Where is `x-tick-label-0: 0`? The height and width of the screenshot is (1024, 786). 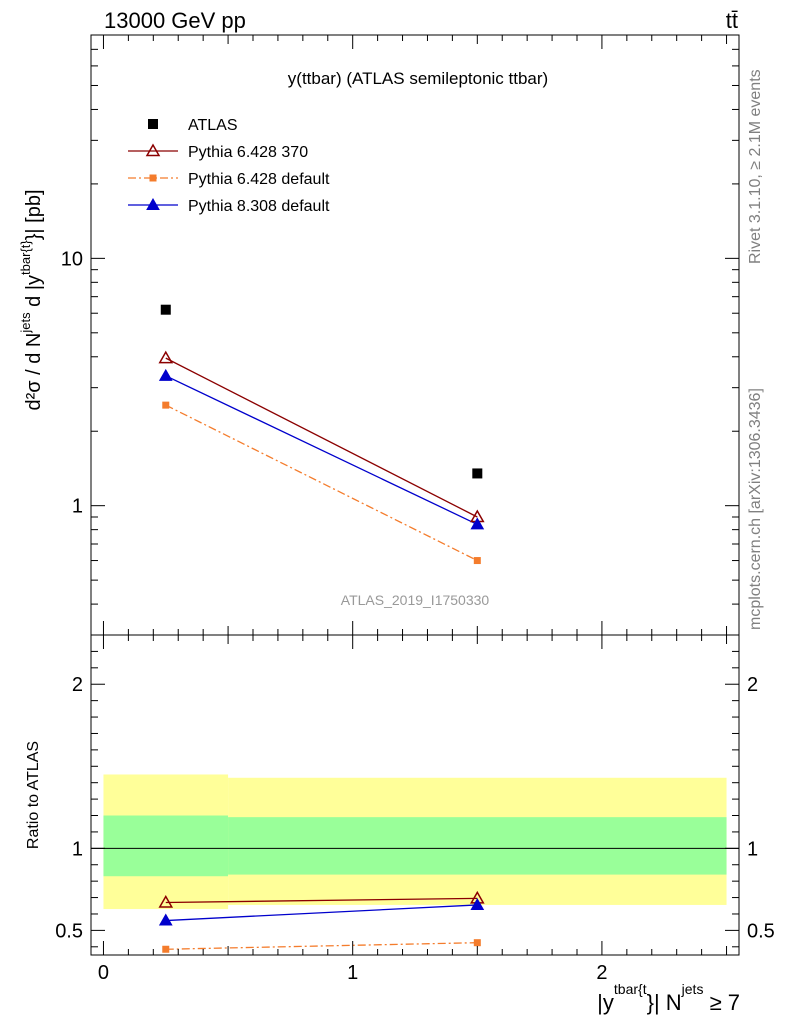 x-tick-label-0: 0 is located at coordinates (103, 973).